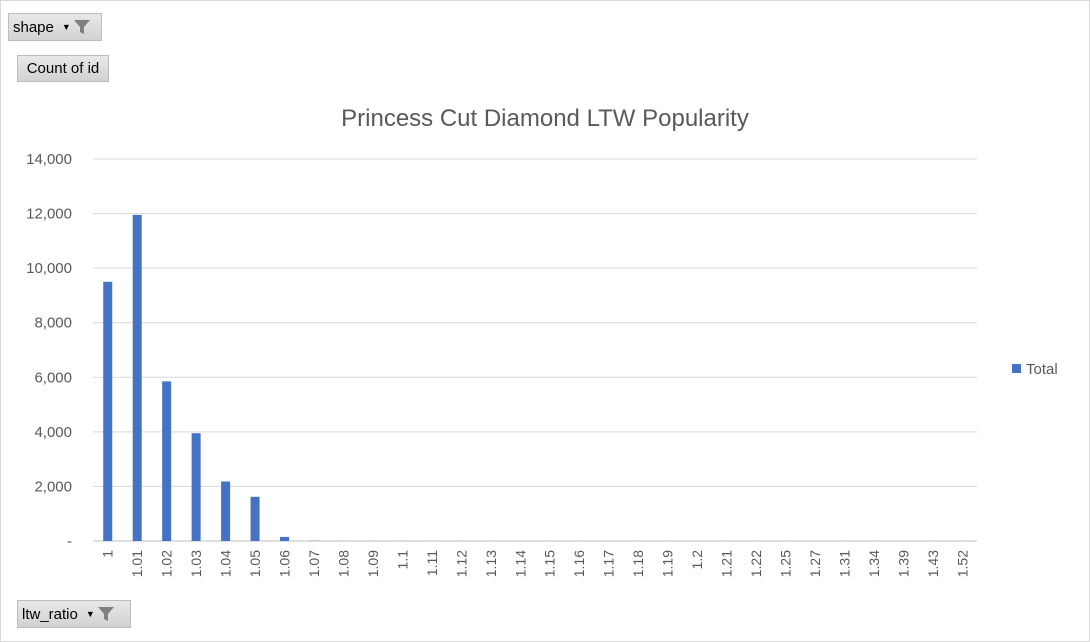 The image size is (1090, 642). What do you see at coordinates (815, 563) in the screenshot?
I see `x-tick-label: 1.27` at bounding box center [815, 563].